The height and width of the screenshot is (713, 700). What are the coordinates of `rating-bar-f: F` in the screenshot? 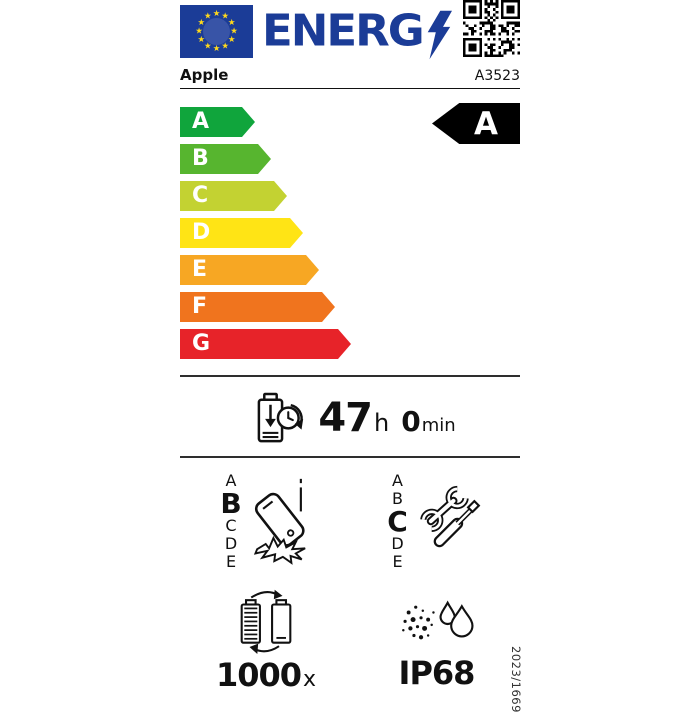 It's located at (257, 307).